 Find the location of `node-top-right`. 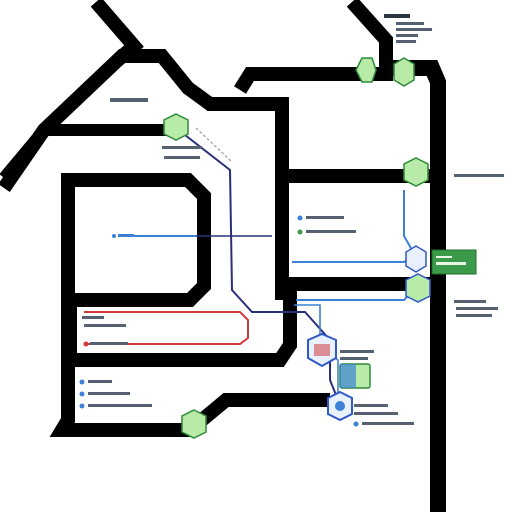

node-top-right is located at coordinates (404, 72).